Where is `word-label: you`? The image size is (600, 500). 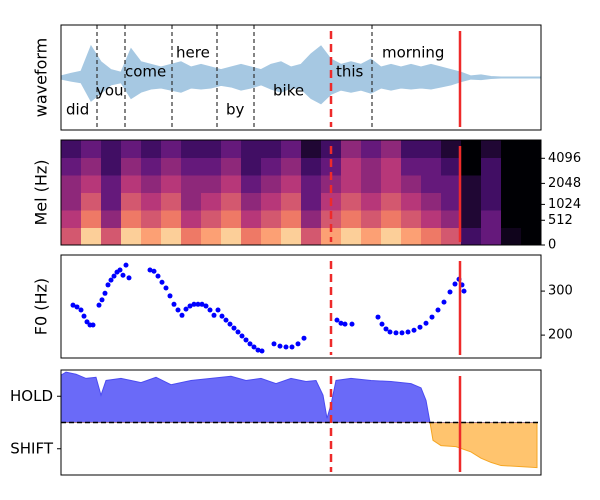
word-label: you is located at coordinates (110, 91).